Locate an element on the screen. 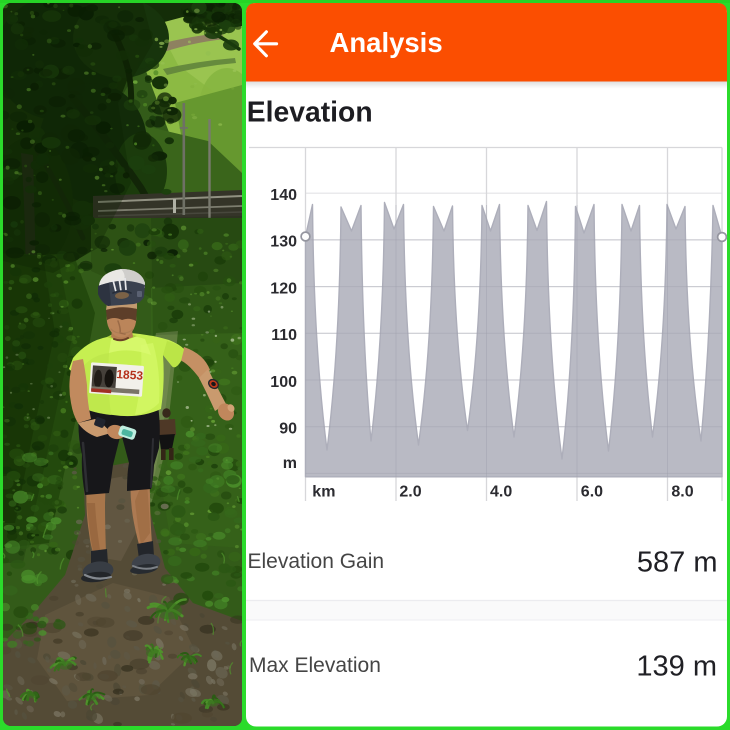  svg-text: 1853 is located at coordinates (130, 375).